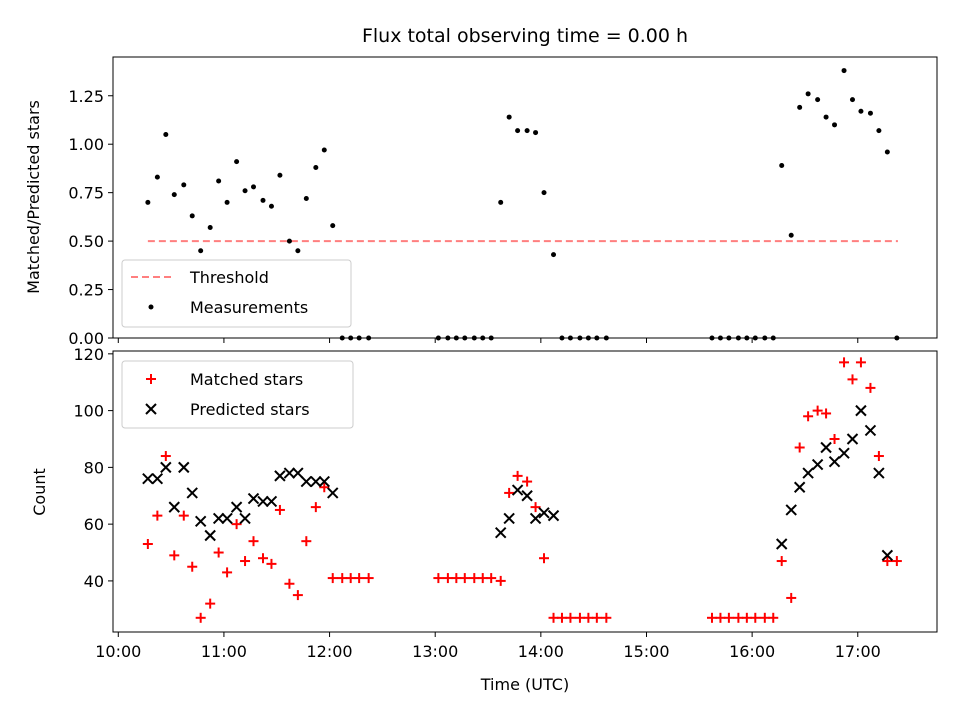  Describe the element at coordinates (236, 293) in the screenshot. I see `top-legend-box` at that location.